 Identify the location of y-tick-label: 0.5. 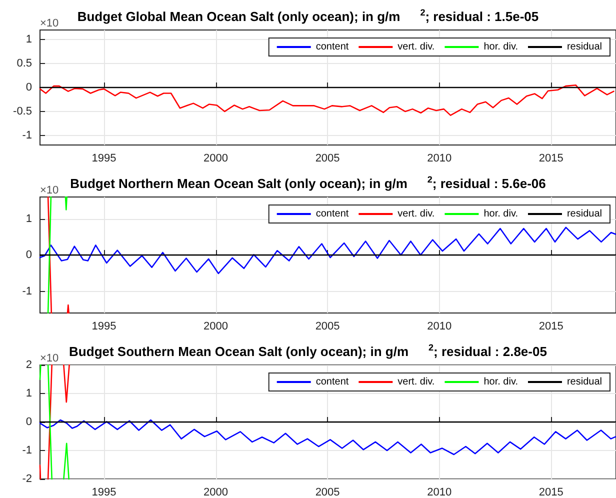
(24, 64).